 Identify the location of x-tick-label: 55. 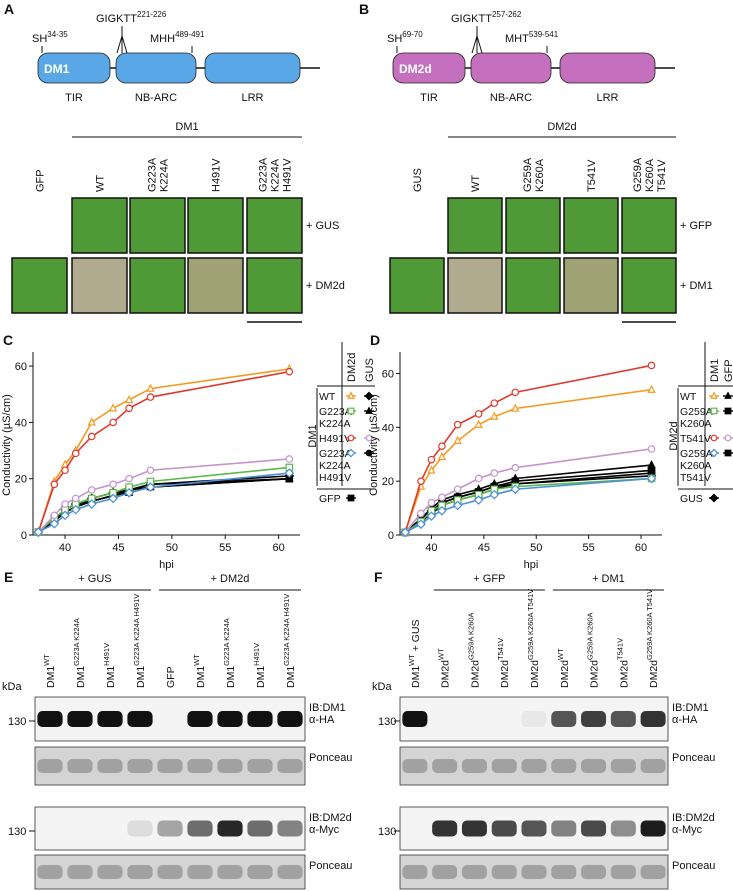
(589, 548).